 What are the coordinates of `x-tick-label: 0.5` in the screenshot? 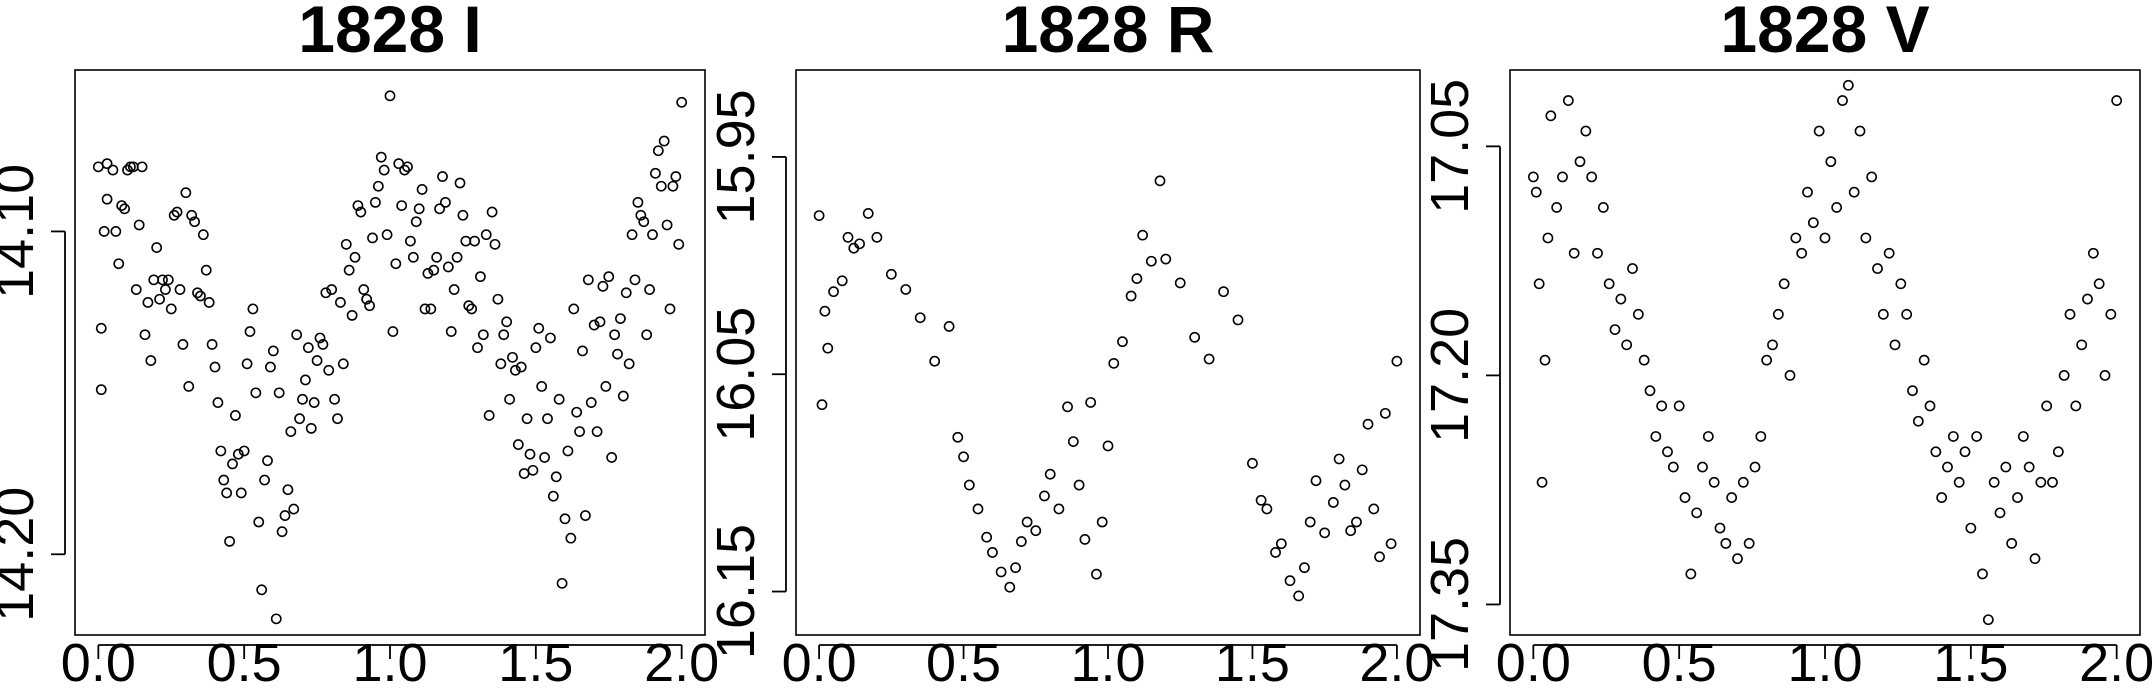 It's located at (1679, 660).